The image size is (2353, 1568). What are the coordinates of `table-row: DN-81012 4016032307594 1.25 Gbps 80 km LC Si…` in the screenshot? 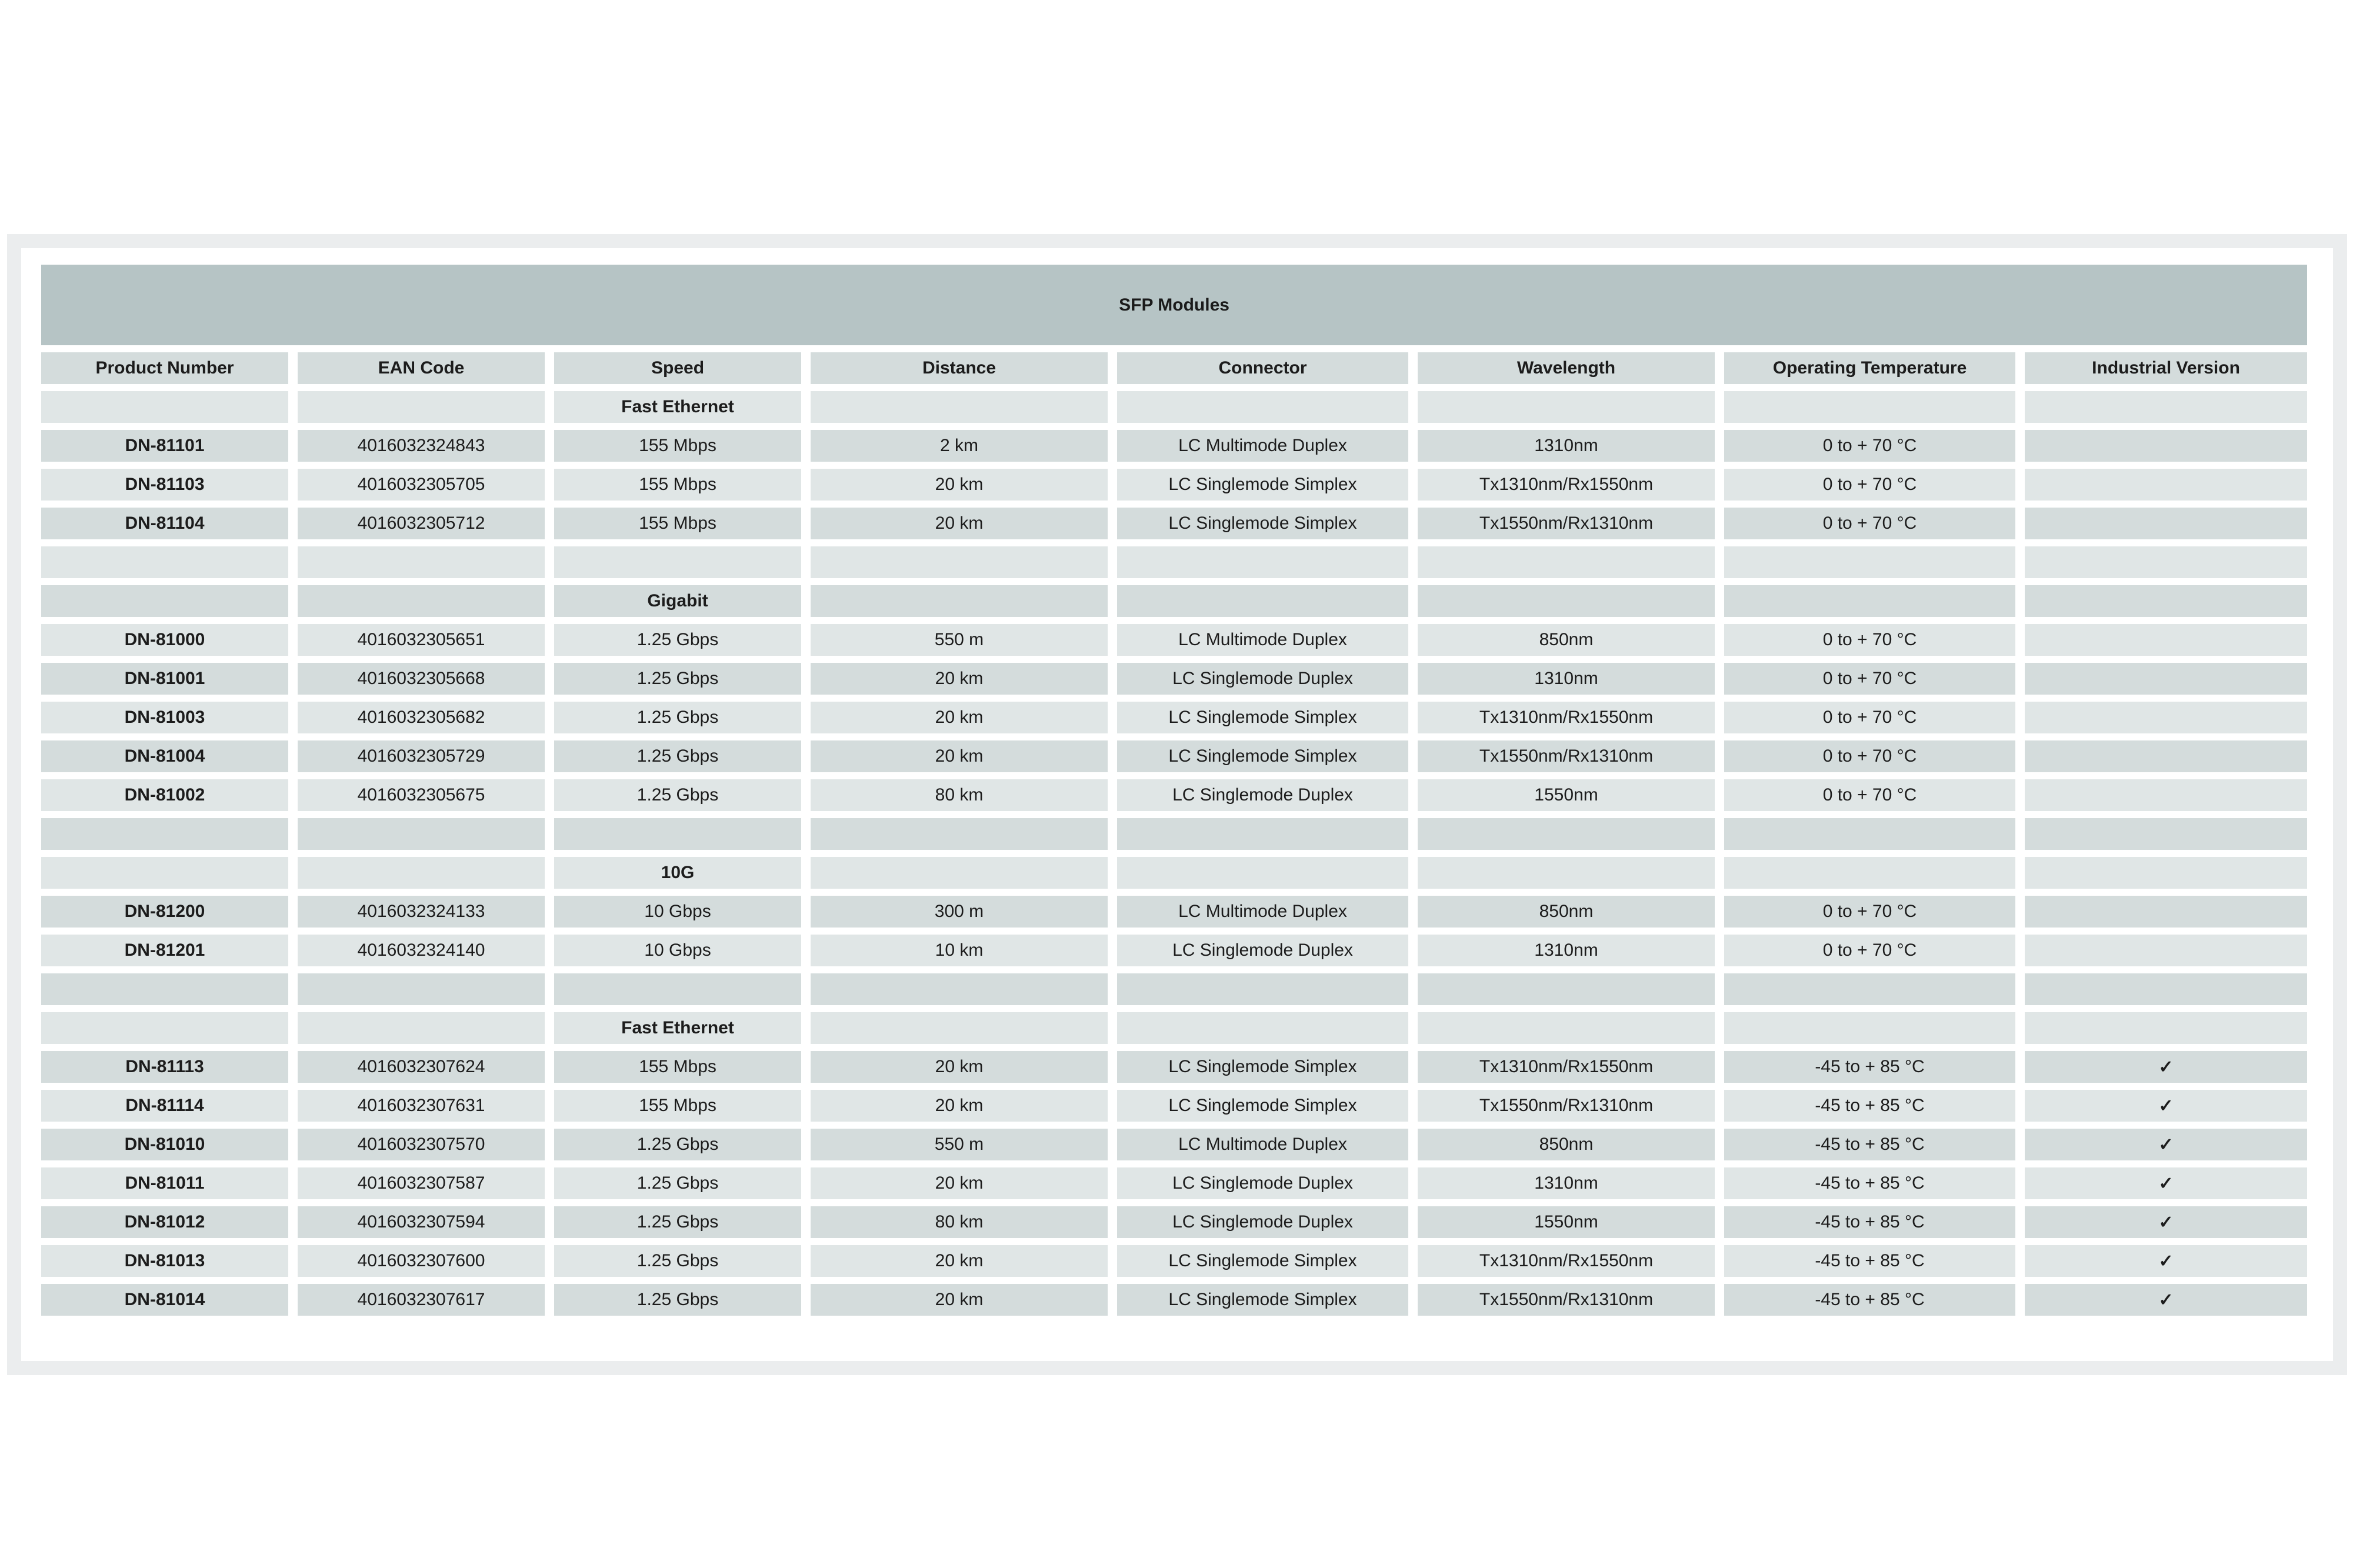 It's located at (1174, 1222).